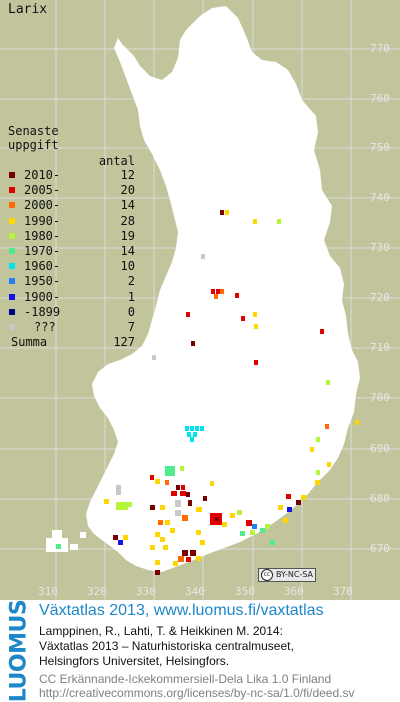 Image resolution: width=400 pixels, height=702 pixels. What do you see at coordinates (380, 247) in the screenshot?
I see `y-tick-label: 730` at bounding box center [380, 247].